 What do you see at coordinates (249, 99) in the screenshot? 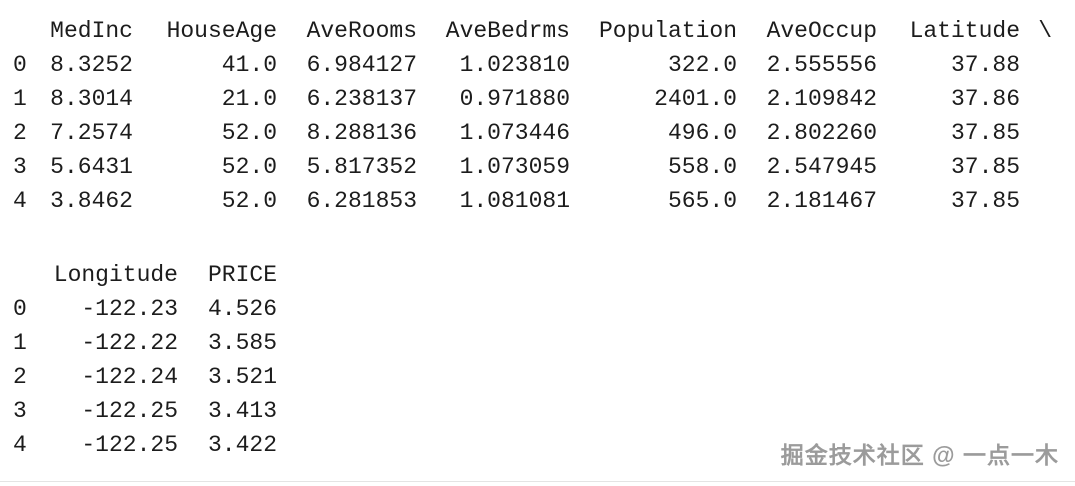
I see `cell: 21.0` at bounding box center [249, 99].